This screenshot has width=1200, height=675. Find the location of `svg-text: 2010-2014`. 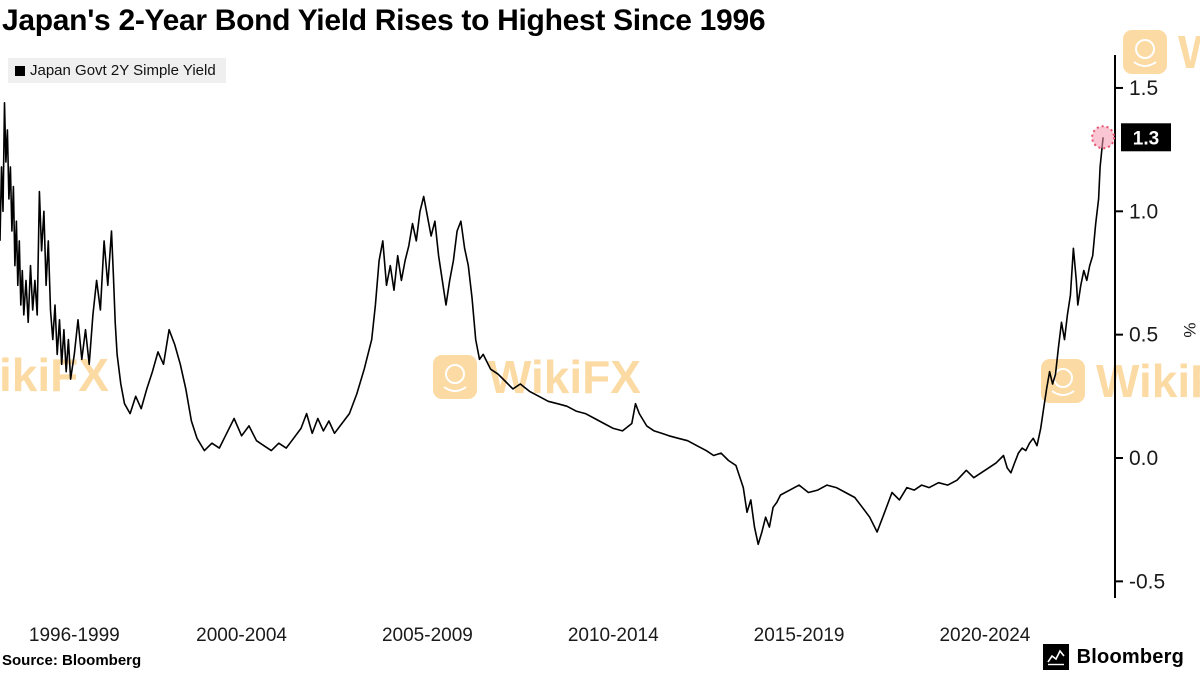

svg-text: 2010-2014 is located at coordinates (613, 635).